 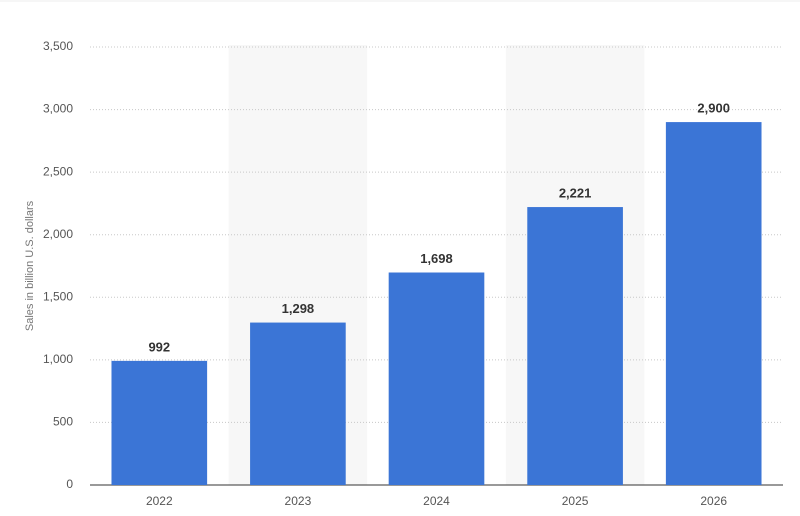 What do you see at coordinates (713, 501) in the screenshot?
I see `x-tick-label: 2026` at bounding box center [713, 501].